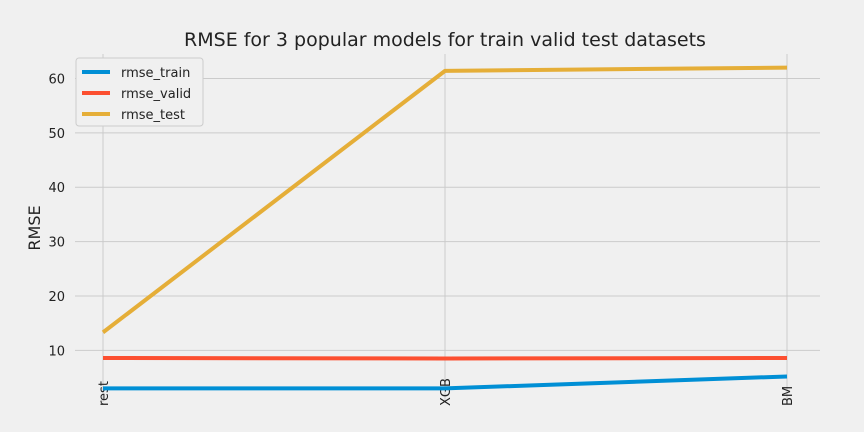  I want to click on y-axis-label: RMSE, so click(34, 227).